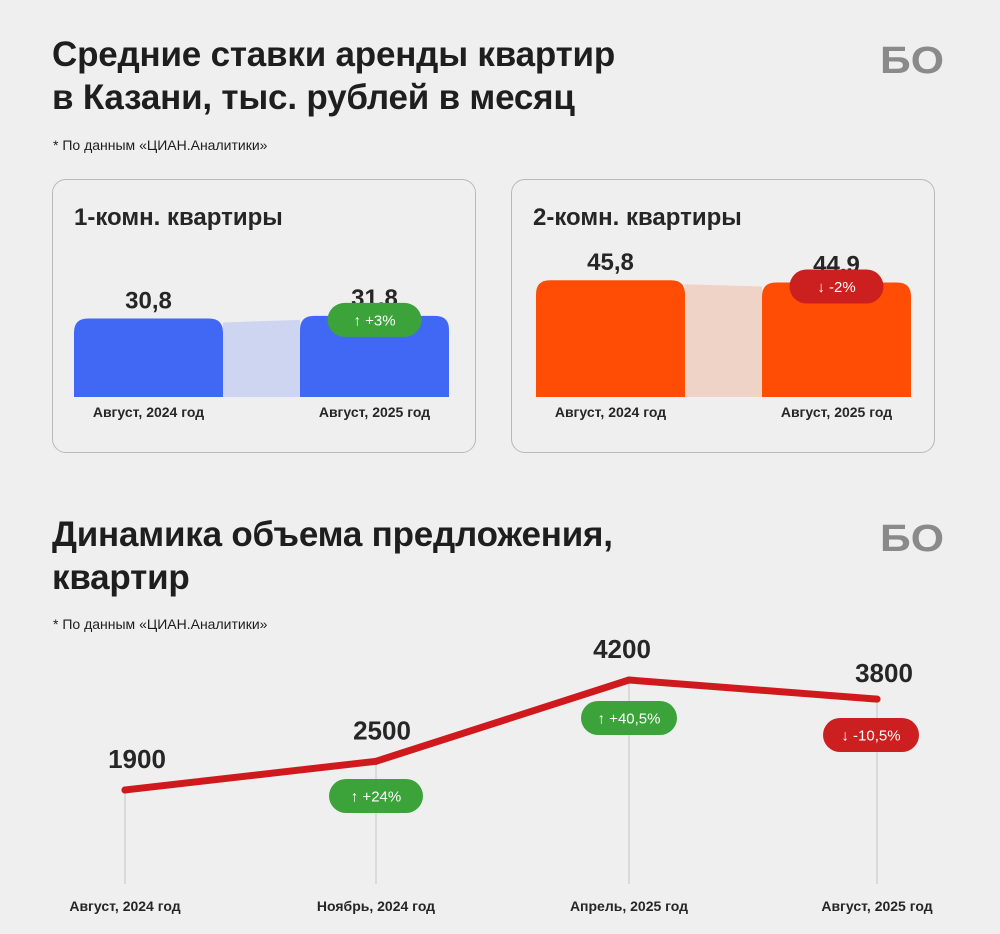 The width and height of the screenshot is (1000, 934). I want to click on supply-change-badge-3-text: ↑ +40,5%, so click(629, 719).